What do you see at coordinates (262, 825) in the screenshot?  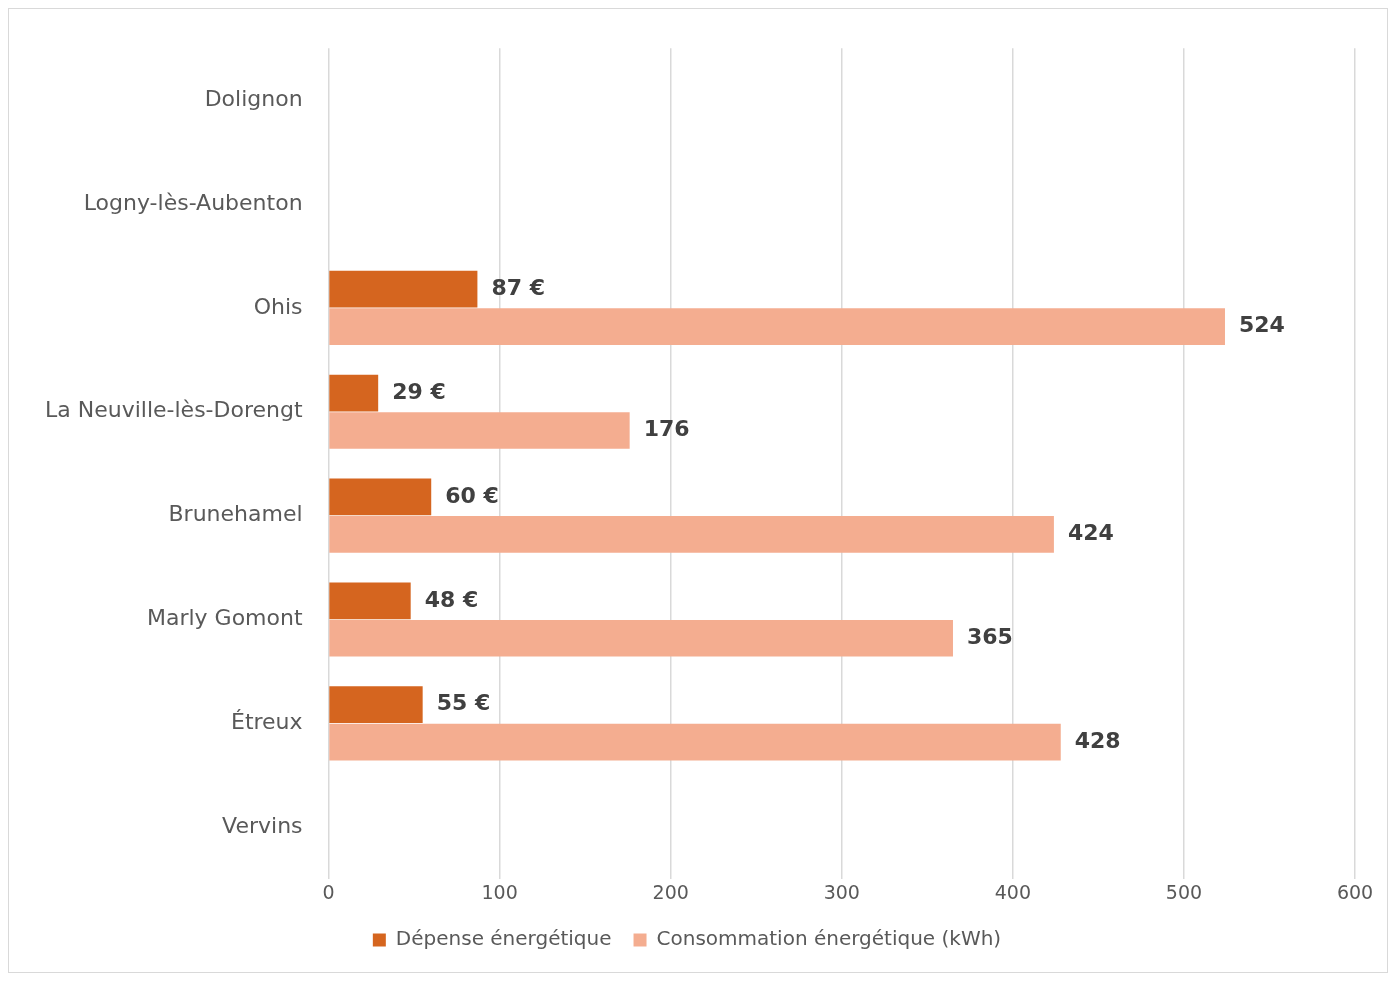 I see `y-tick-label: Vervins` at bounding box center [262, 825].